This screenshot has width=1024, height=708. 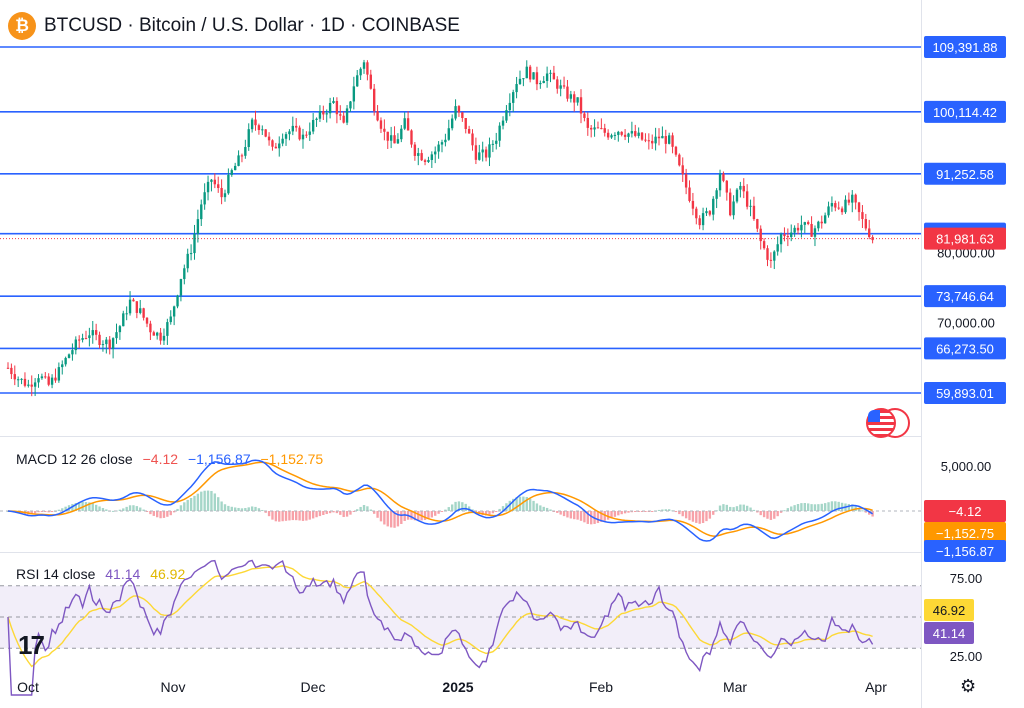 What do you see at coordinates (31, 645) in the screenshot?
I see `tradingview-logo: 17` at bounding box center [31, 645].